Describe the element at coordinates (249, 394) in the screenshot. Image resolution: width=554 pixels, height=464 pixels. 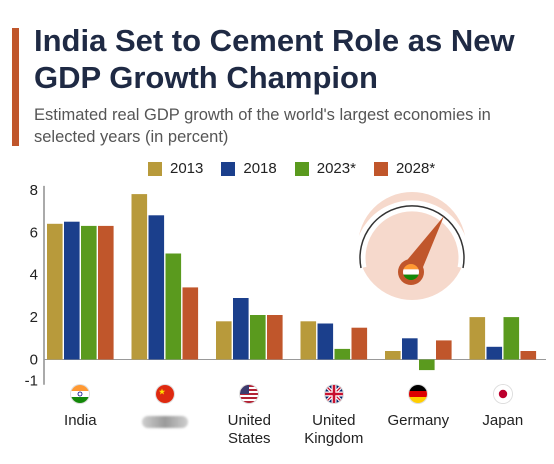
I see `us-flag-icon` at that location.